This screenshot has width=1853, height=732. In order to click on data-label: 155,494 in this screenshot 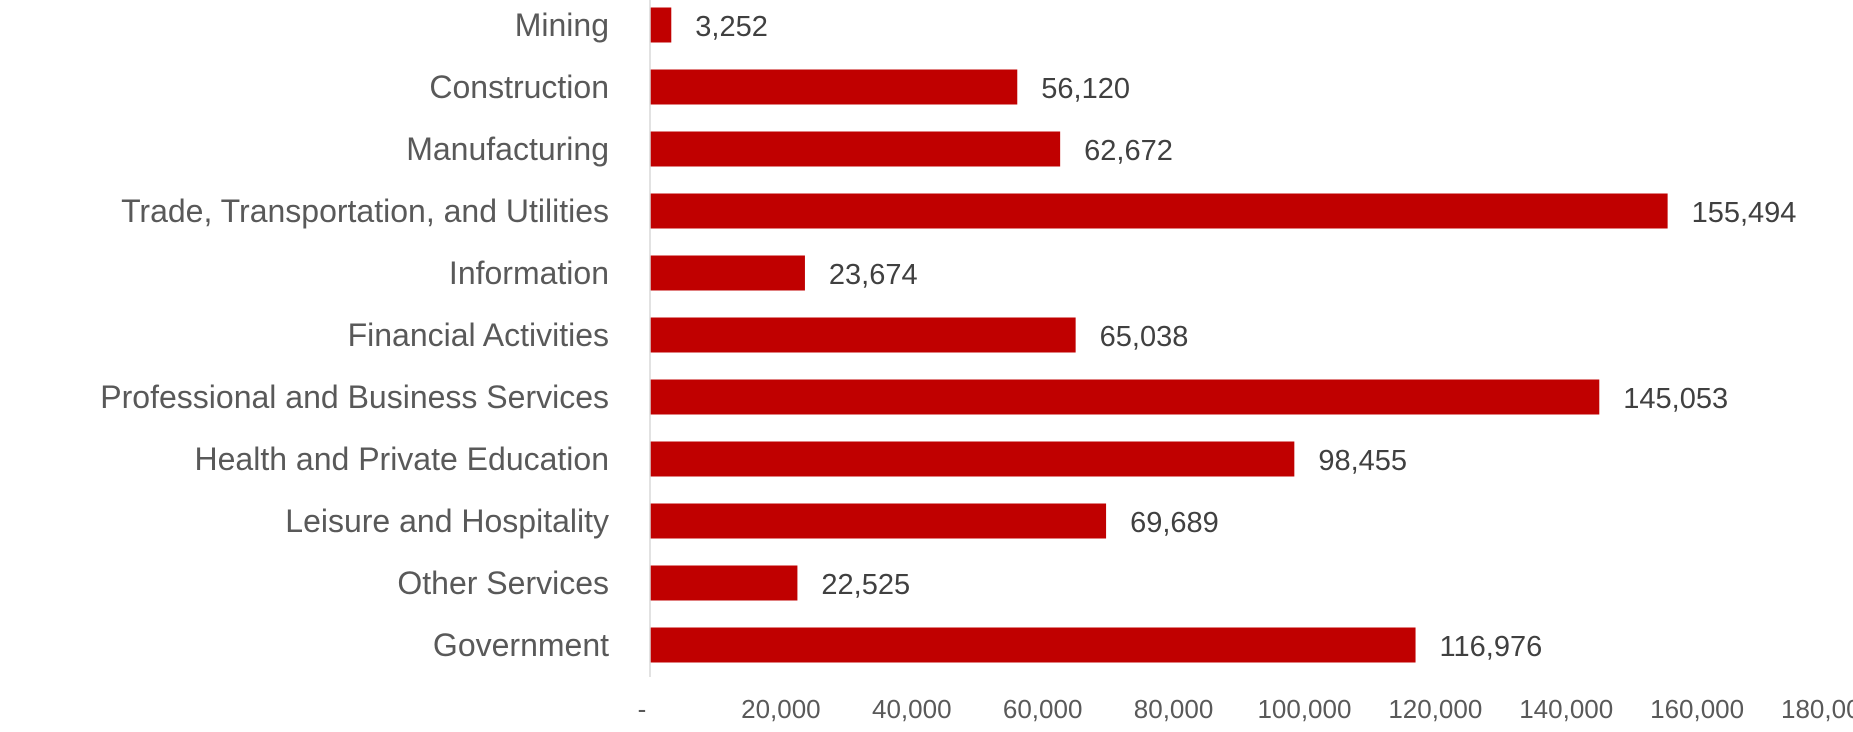, I will do `click(1744, 213)`.